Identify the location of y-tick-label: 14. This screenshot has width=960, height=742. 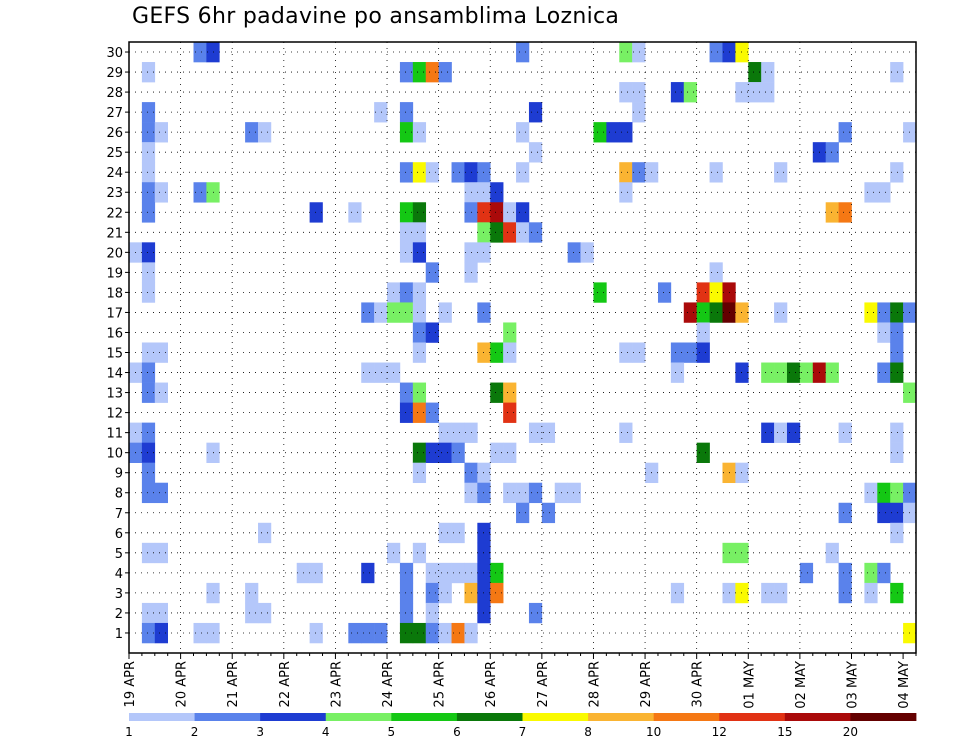
(114, 374).